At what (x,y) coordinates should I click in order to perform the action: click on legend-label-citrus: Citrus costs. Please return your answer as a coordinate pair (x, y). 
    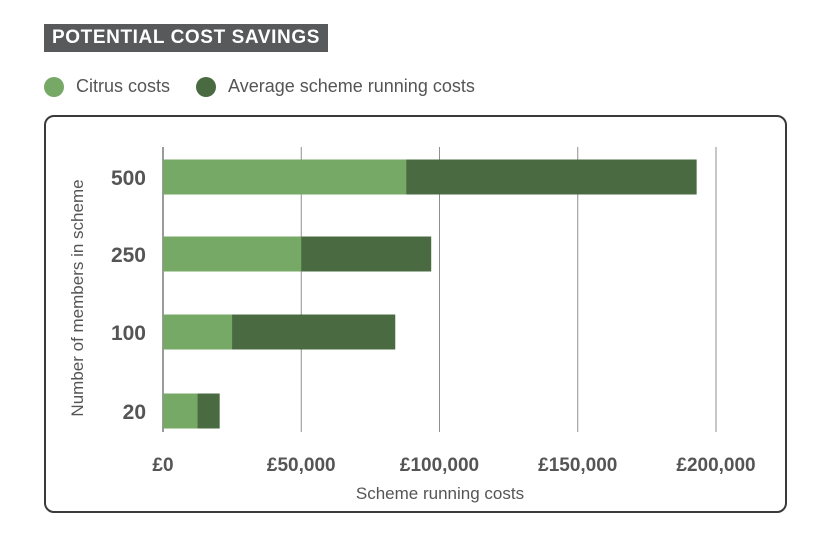
    Looking at the image, I should click on (123, 86).